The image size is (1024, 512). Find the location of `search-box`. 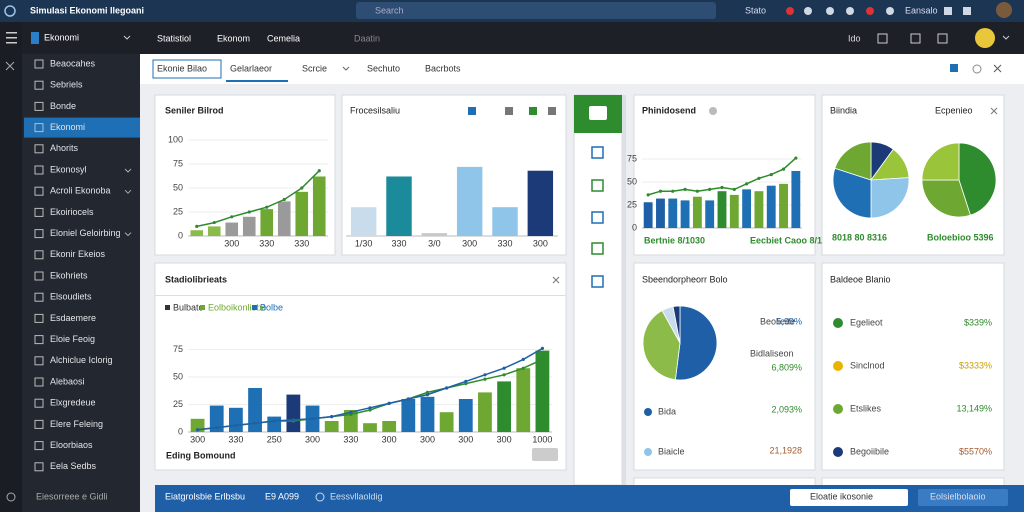

search-box is located at coordinates (536, 10).